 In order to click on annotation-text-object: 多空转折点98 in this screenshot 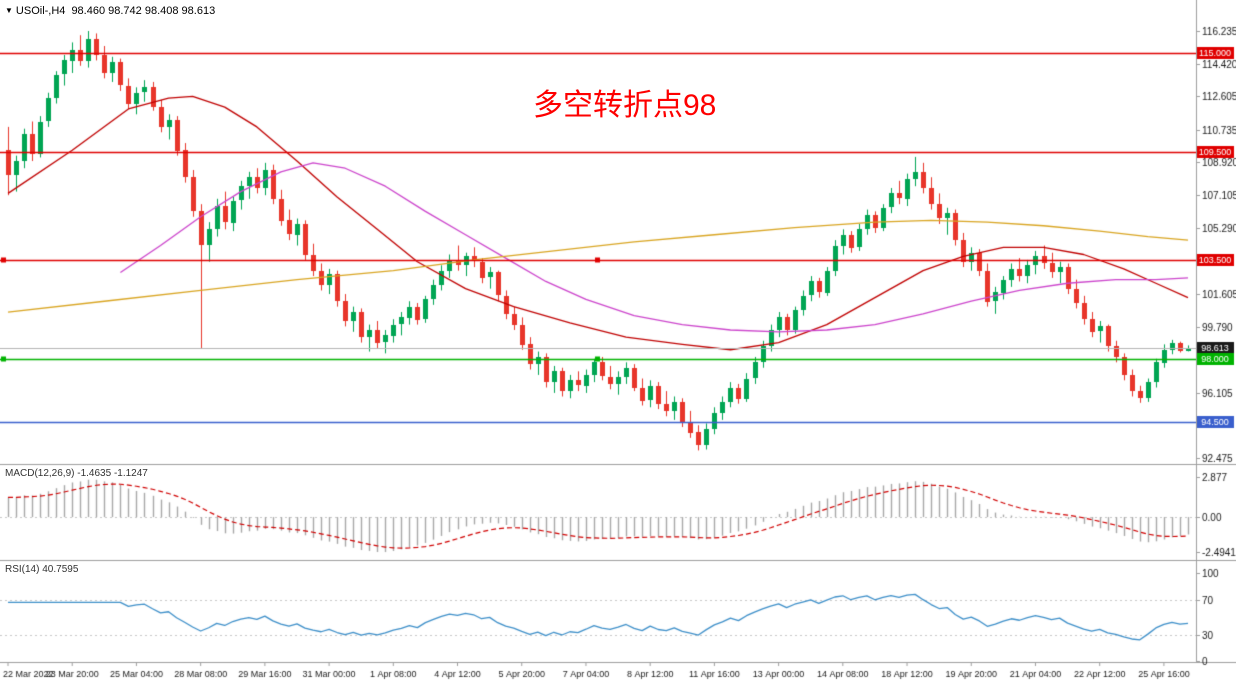, I will do `click(625, 105)`.